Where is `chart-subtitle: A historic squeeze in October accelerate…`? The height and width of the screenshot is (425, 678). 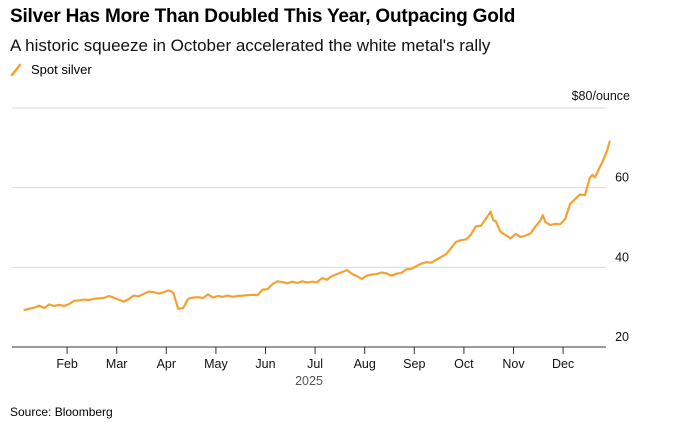
chart-subtitle: A historic squeeze in October accelerate… is located at coordinates (250, 45).